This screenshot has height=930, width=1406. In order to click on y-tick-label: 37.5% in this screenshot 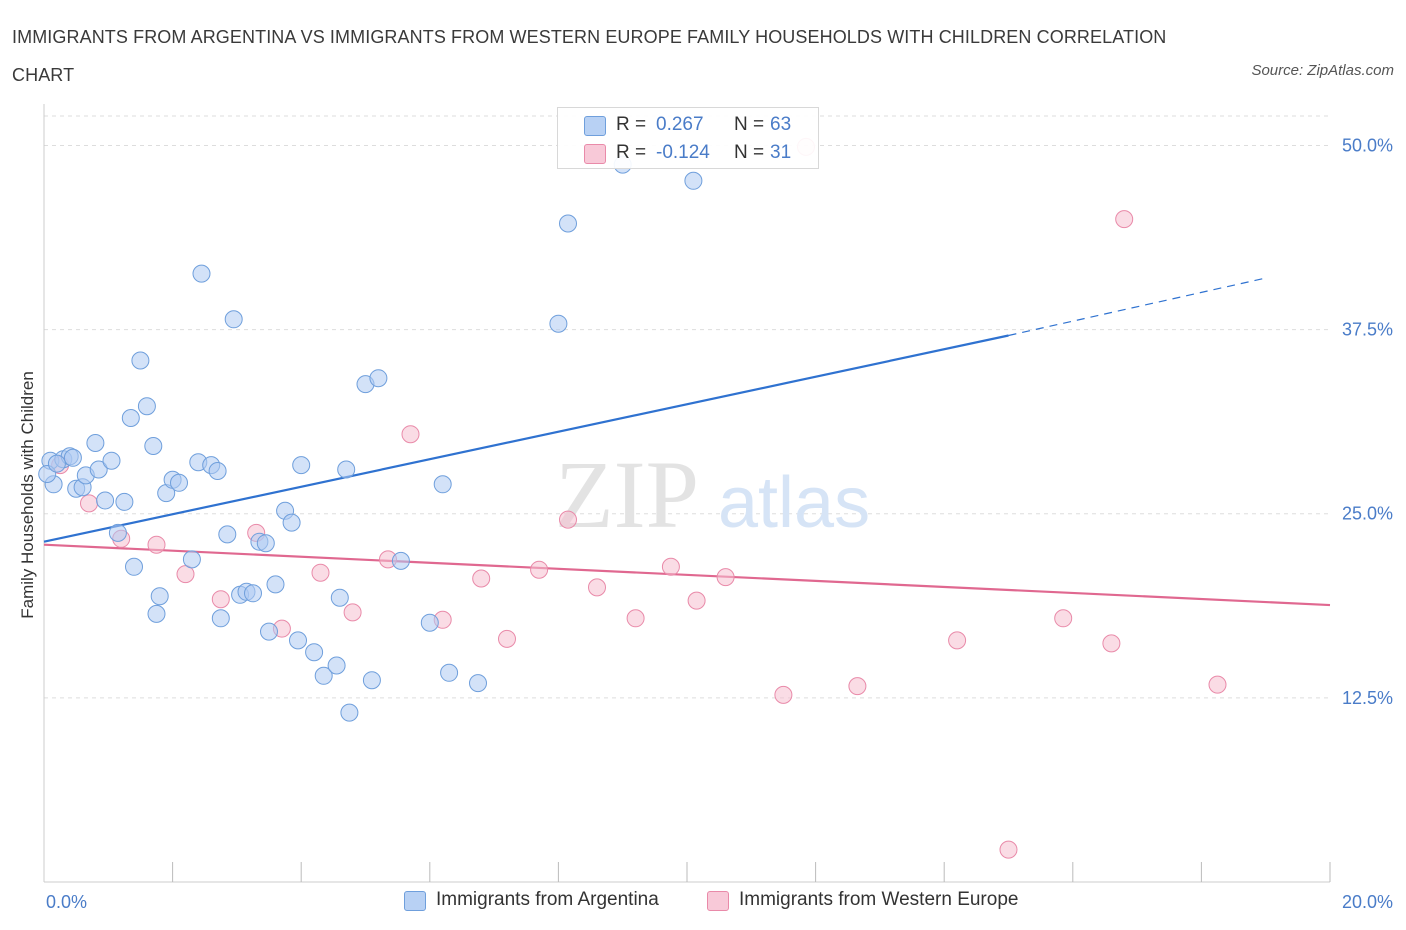, I will do `click(1367, 330)`.